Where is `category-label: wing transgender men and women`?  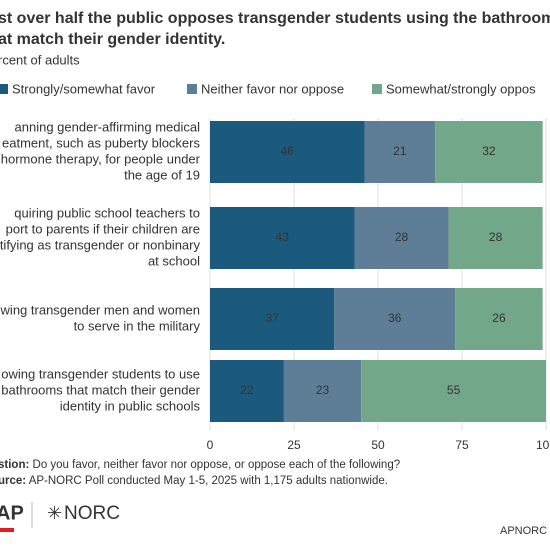
category-label: wing transgender men and women is located at coordinates (100, 309).